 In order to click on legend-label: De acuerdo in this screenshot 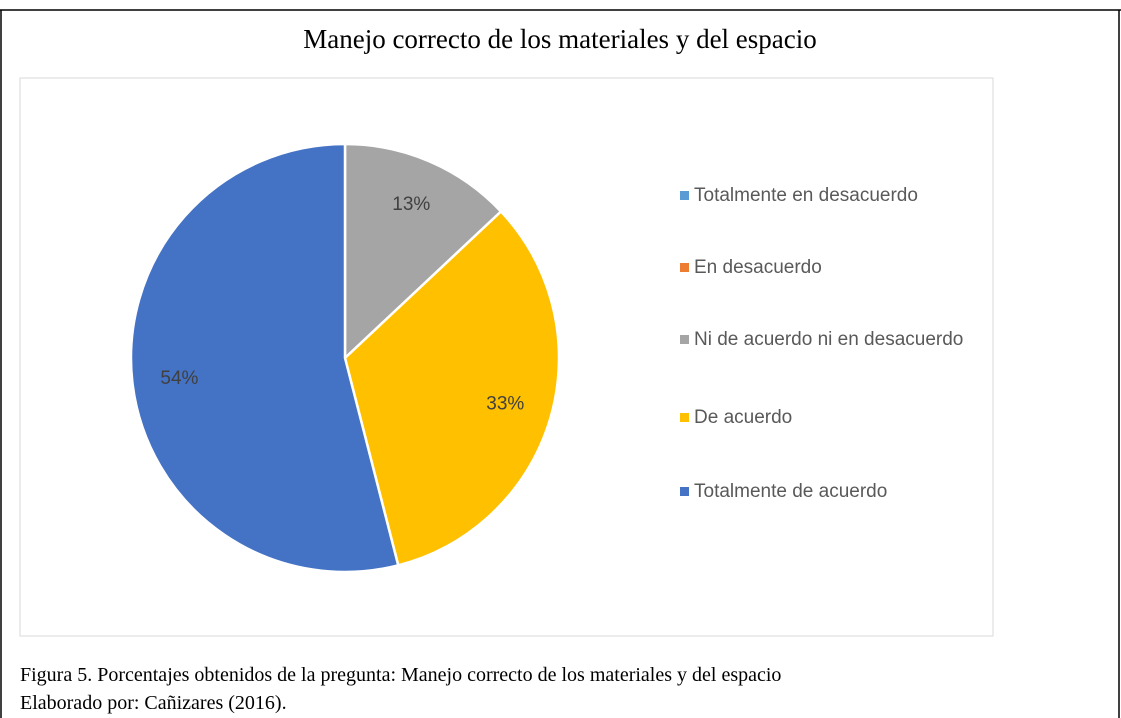, I will do `click(743, 417)`.